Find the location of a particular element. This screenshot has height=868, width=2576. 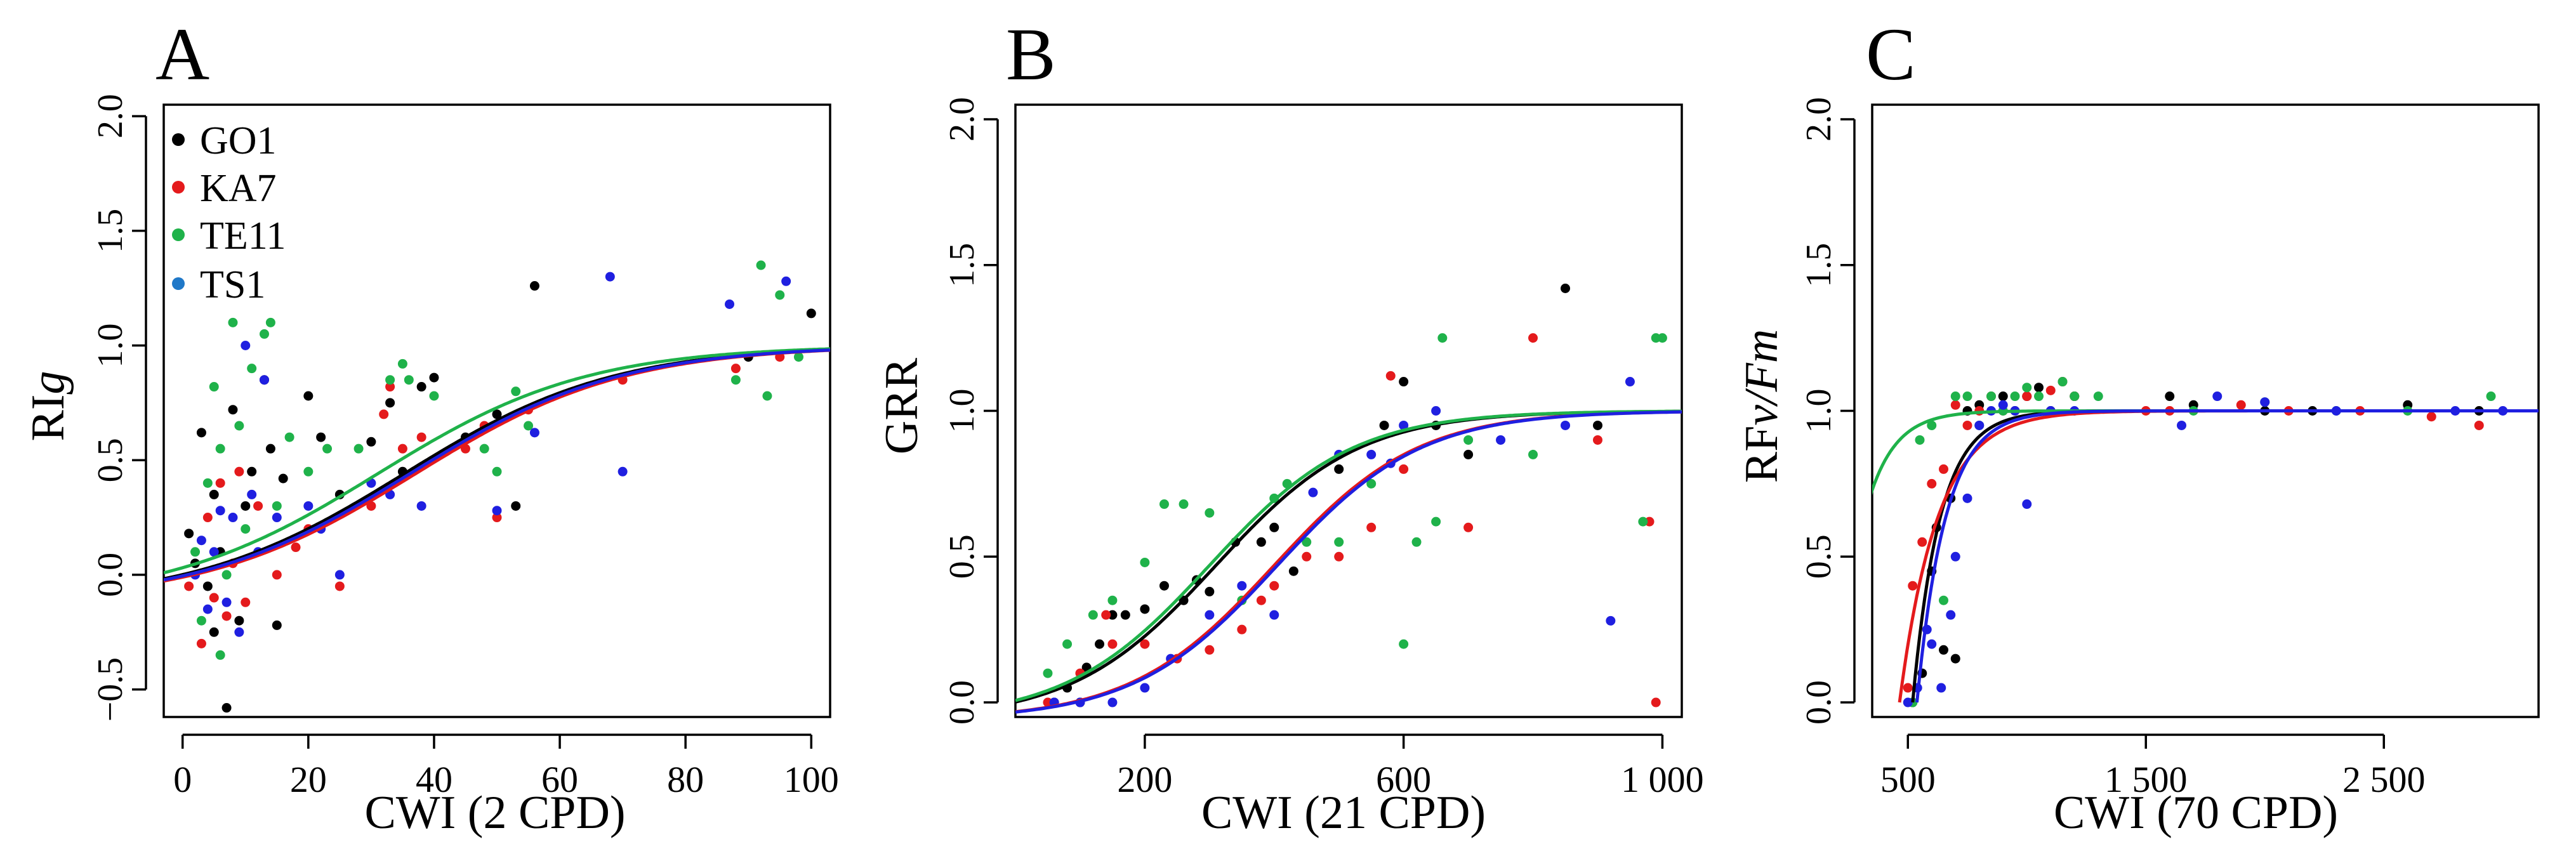

panel-c-y-tick-label: 1.0 is located at coordinates (1819, 411).